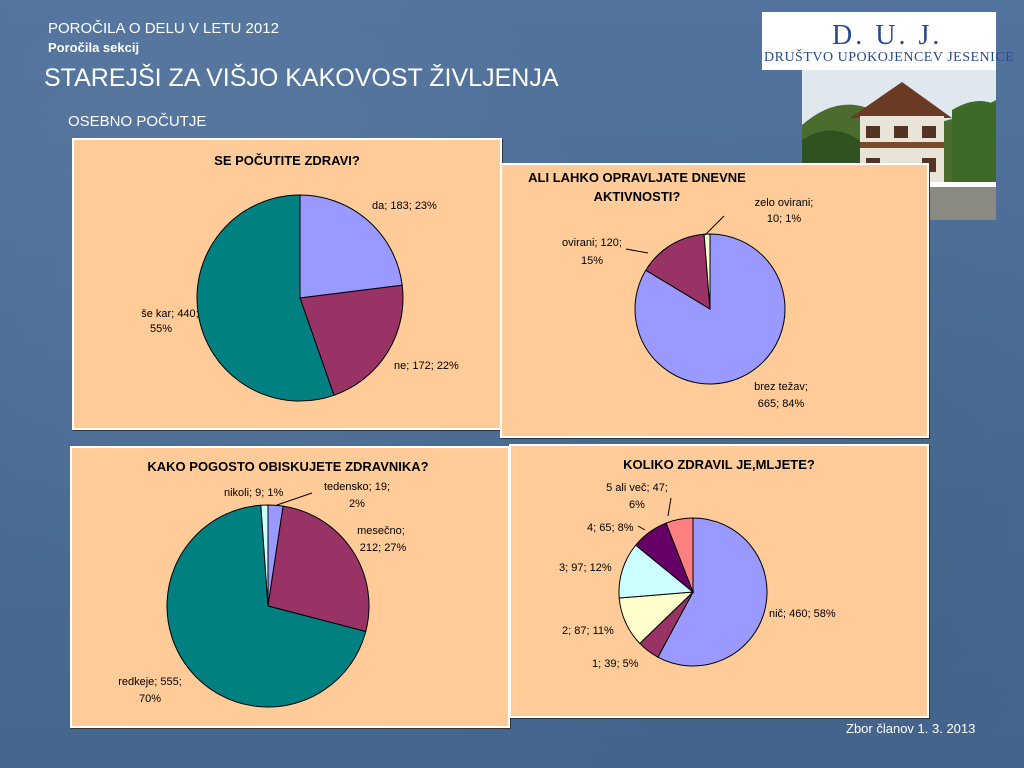  What do you see at coordinates (637, 496) in the screenshot?
I see `slice-label-5-ali-vec: 5 ali več; 47; 6%` at bounding box center [637, 496].